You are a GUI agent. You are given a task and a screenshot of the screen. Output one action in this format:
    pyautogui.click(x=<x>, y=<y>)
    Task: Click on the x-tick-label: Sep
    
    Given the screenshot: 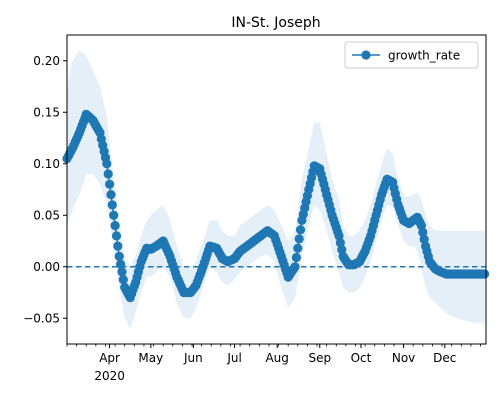 What is the action you would take?
    pyautogui.click(x=319, y=358)
    